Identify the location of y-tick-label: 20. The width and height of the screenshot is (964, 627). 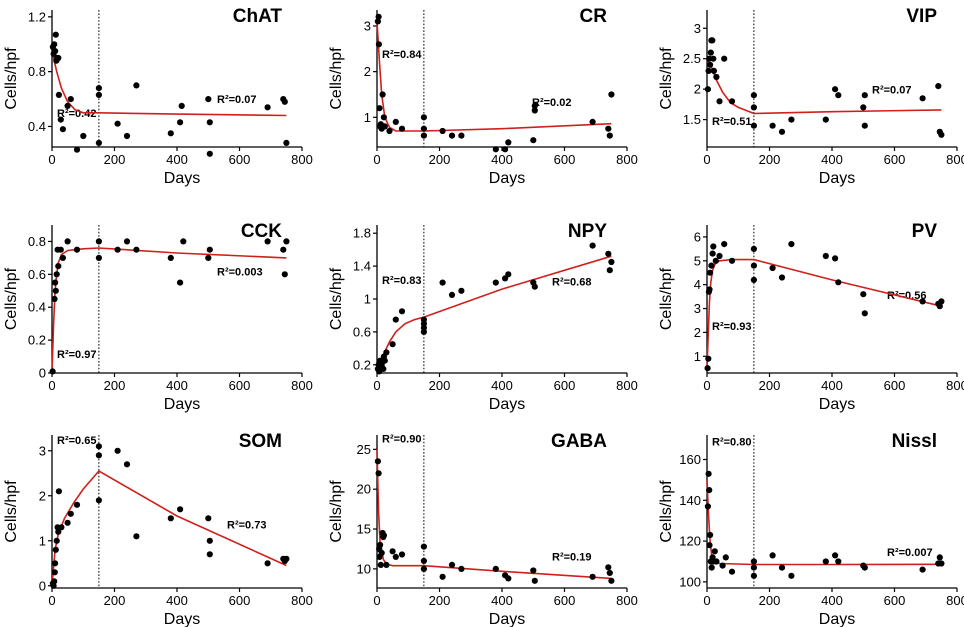
(364, 489).